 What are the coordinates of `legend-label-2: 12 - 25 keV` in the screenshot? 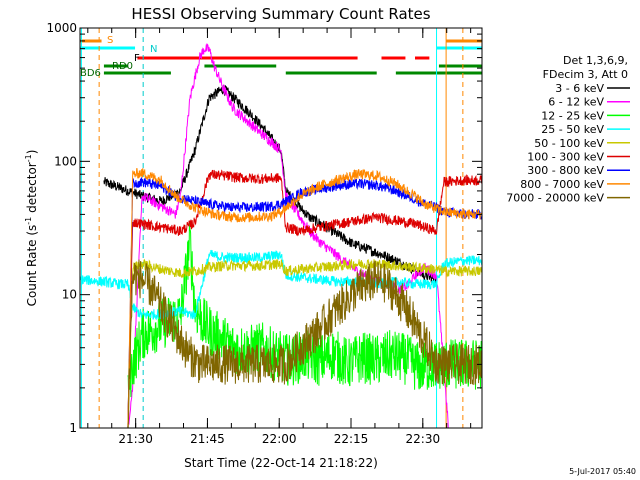 It's located at (572, 115).